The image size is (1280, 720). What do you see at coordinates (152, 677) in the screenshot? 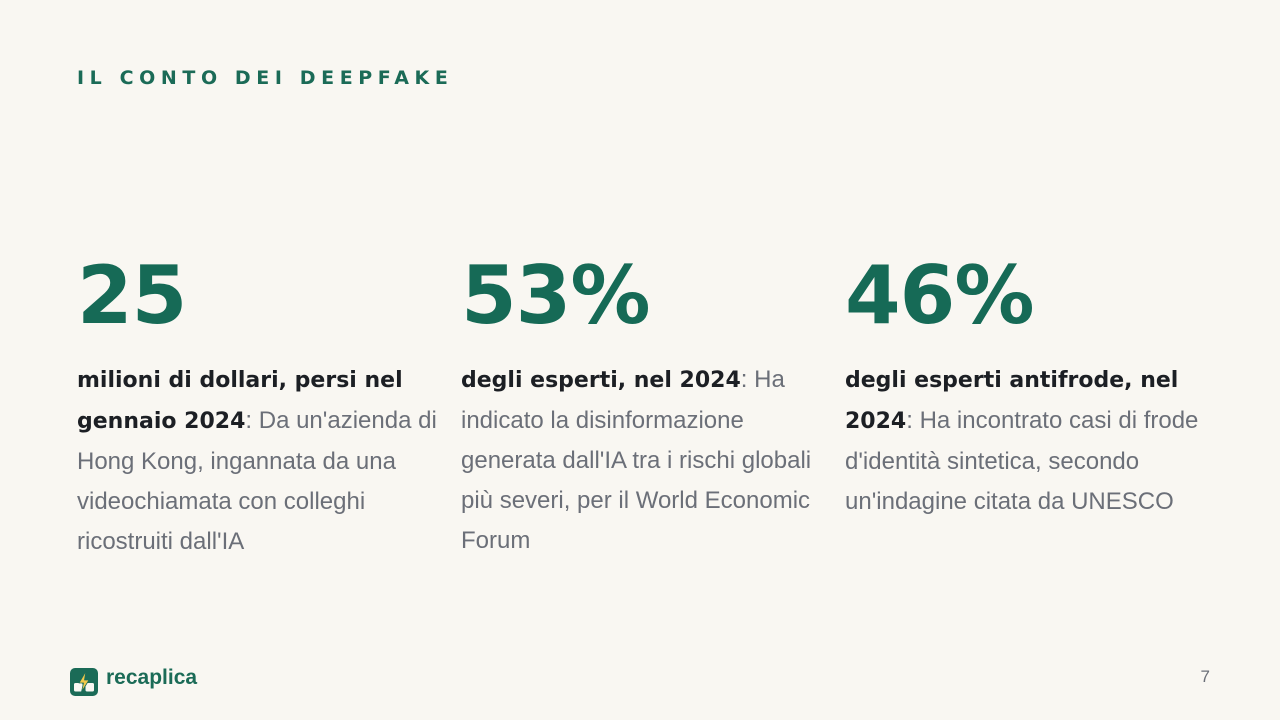
I see `brand-name: recaplica` at bounding box center [152, 677].